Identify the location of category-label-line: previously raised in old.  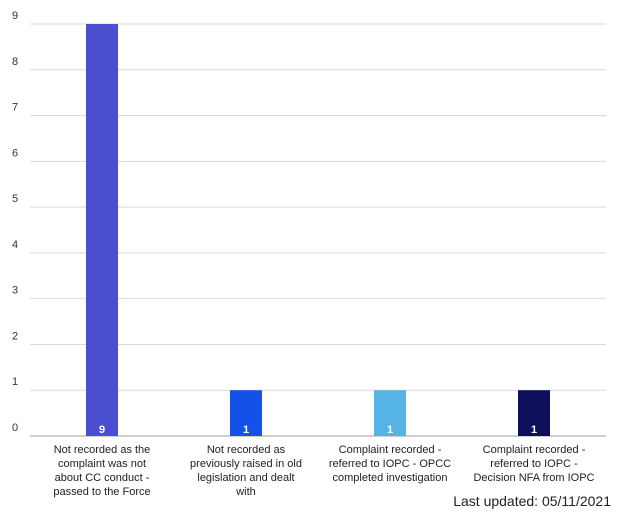
(246, 464).